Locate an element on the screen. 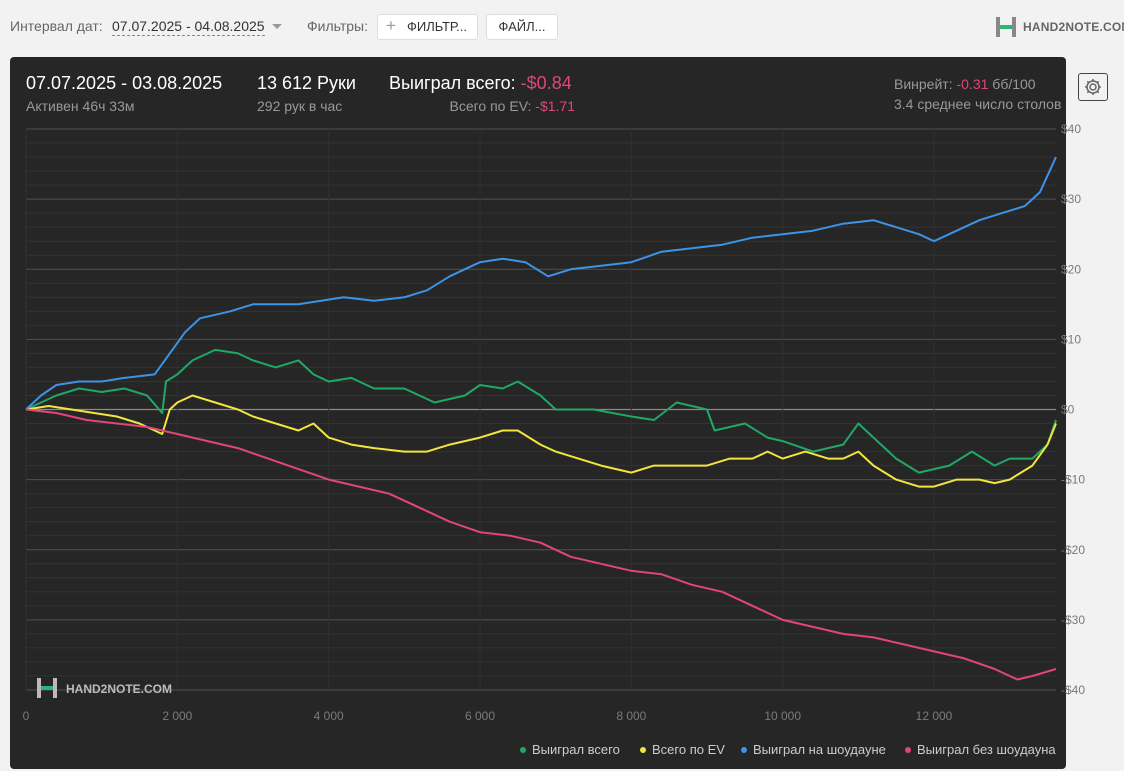  chevron-down-icon is located at coordinates (277, 26).